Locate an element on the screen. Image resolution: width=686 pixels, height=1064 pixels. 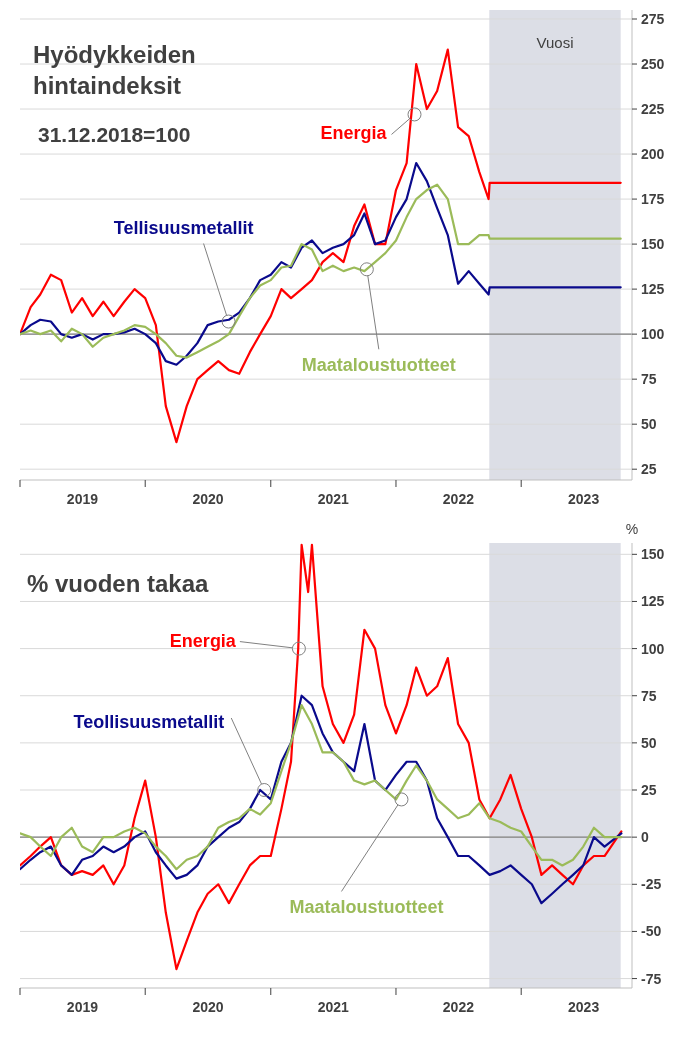
y-tick-label: 0 is located at coordinates (645, 837).